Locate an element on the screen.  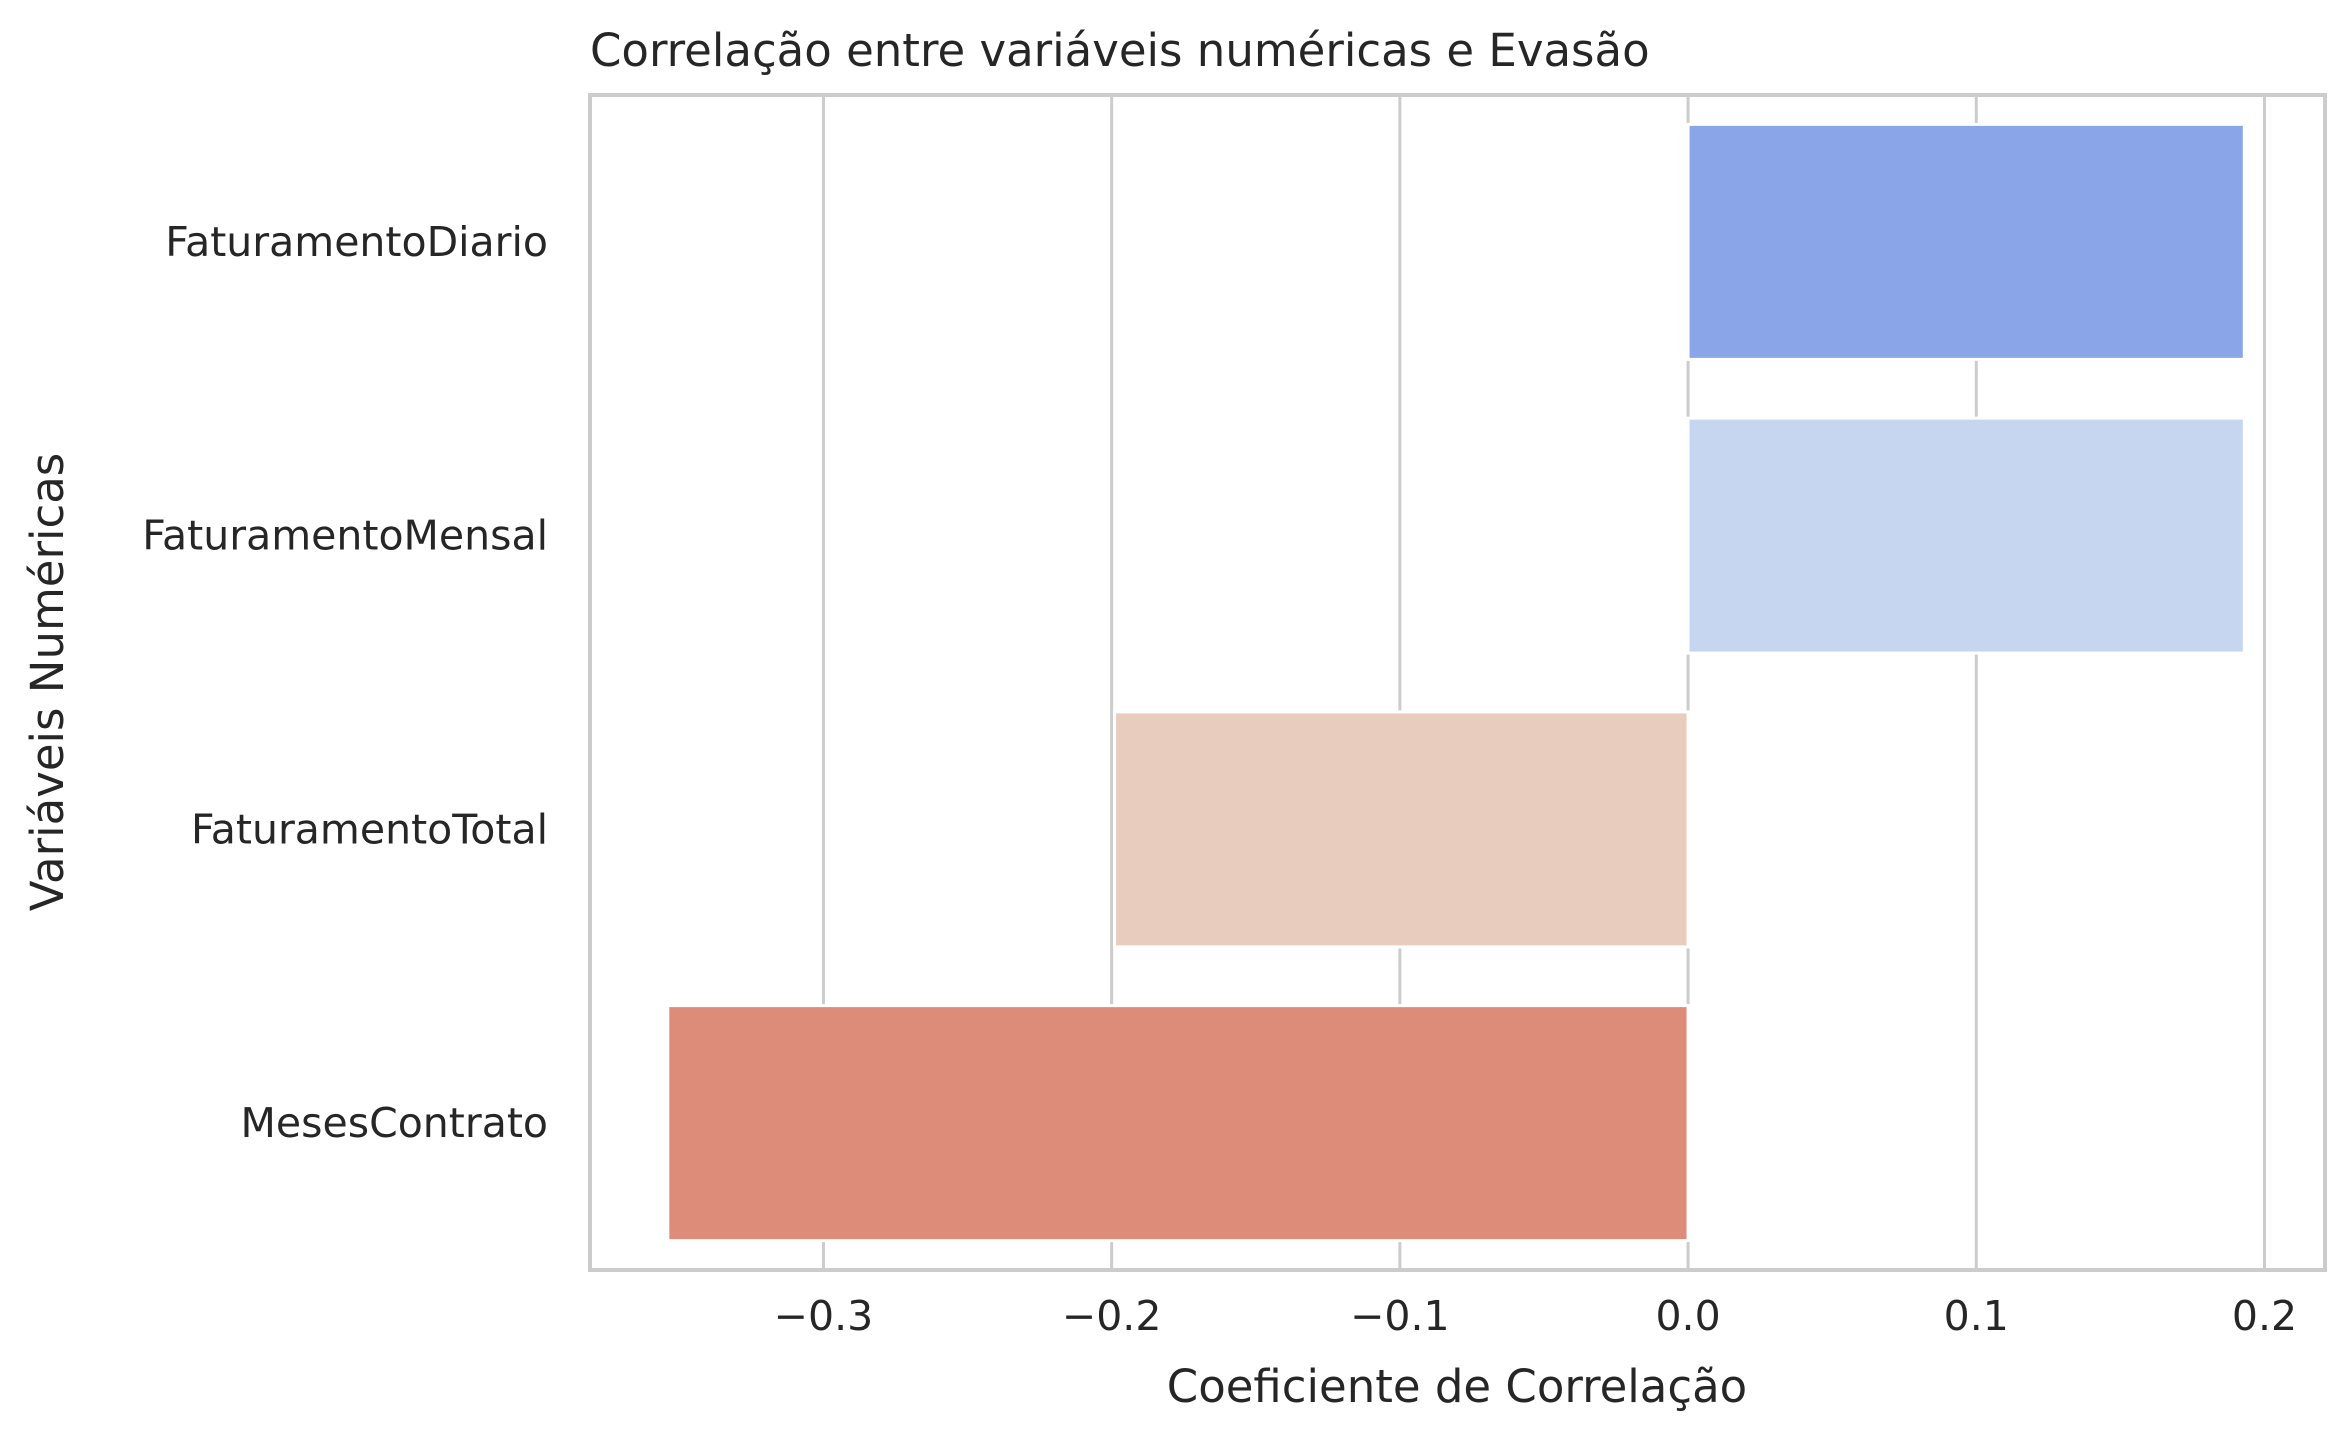
x-tick-label: −0.3 is located at coordinates (824, 1316).